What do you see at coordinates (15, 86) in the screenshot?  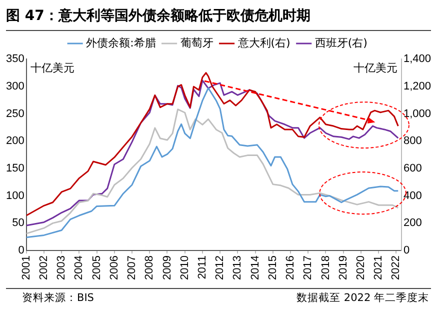 I see `y-tick-label: 300` at bounding box center [15, 86].